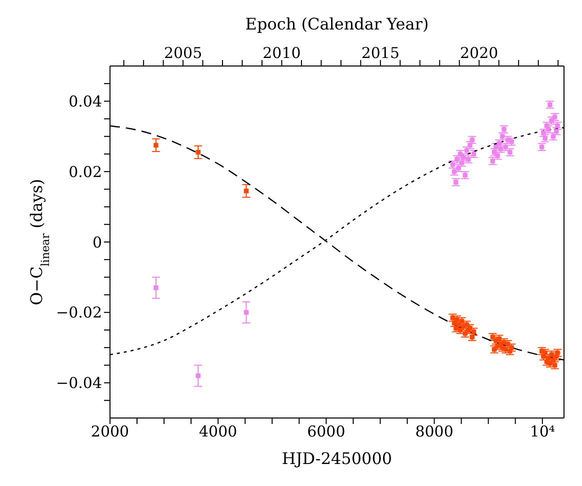  What do you see at coordinates (337, 24) in the screenshot?
I see `x2-axis-title: Epoch (Calendar Year)` at bounding box center [337, 24].